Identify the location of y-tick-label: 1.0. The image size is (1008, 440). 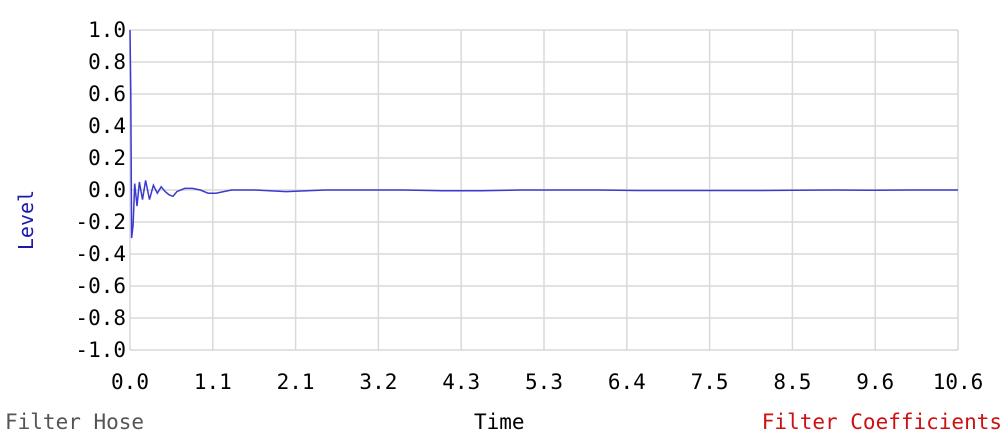
(107, 30).